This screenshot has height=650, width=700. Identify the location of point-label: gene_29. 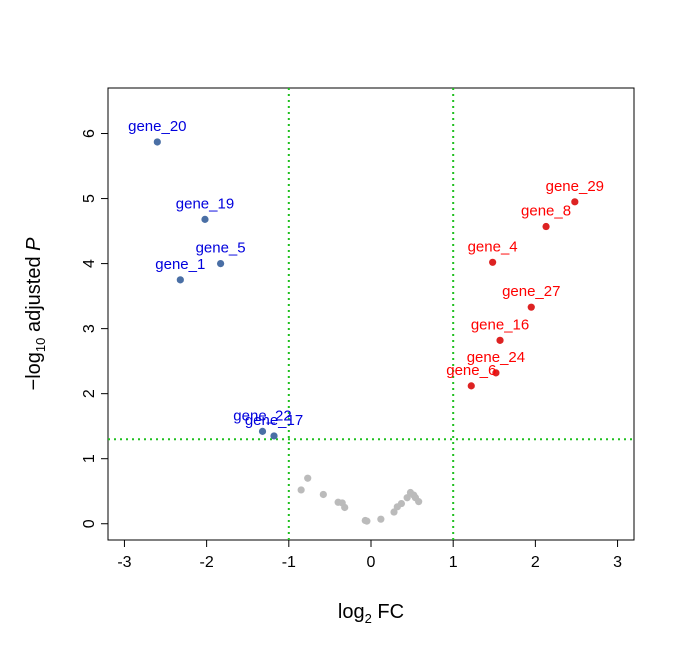
(575, 186).